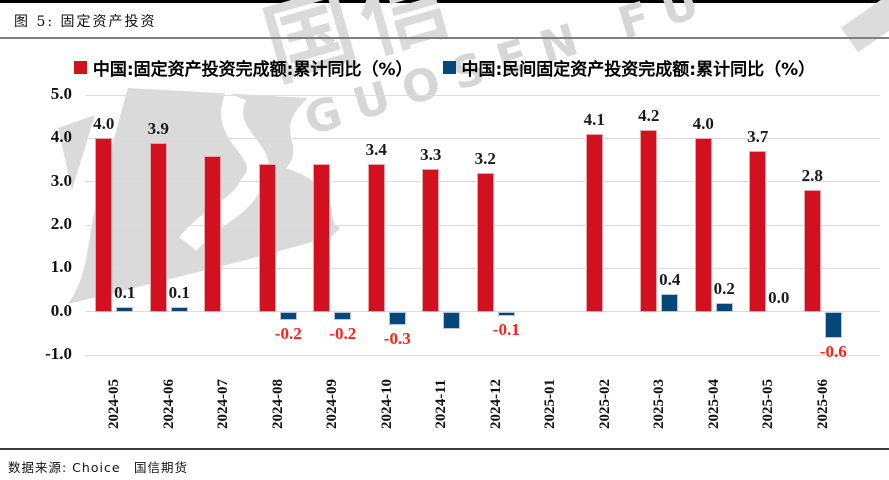 The height and width of the screenshot is (480, 889). Describe the element at coordinates (61, 223) in the screenshot. I see `y-tick-label: 2.0` at that location.